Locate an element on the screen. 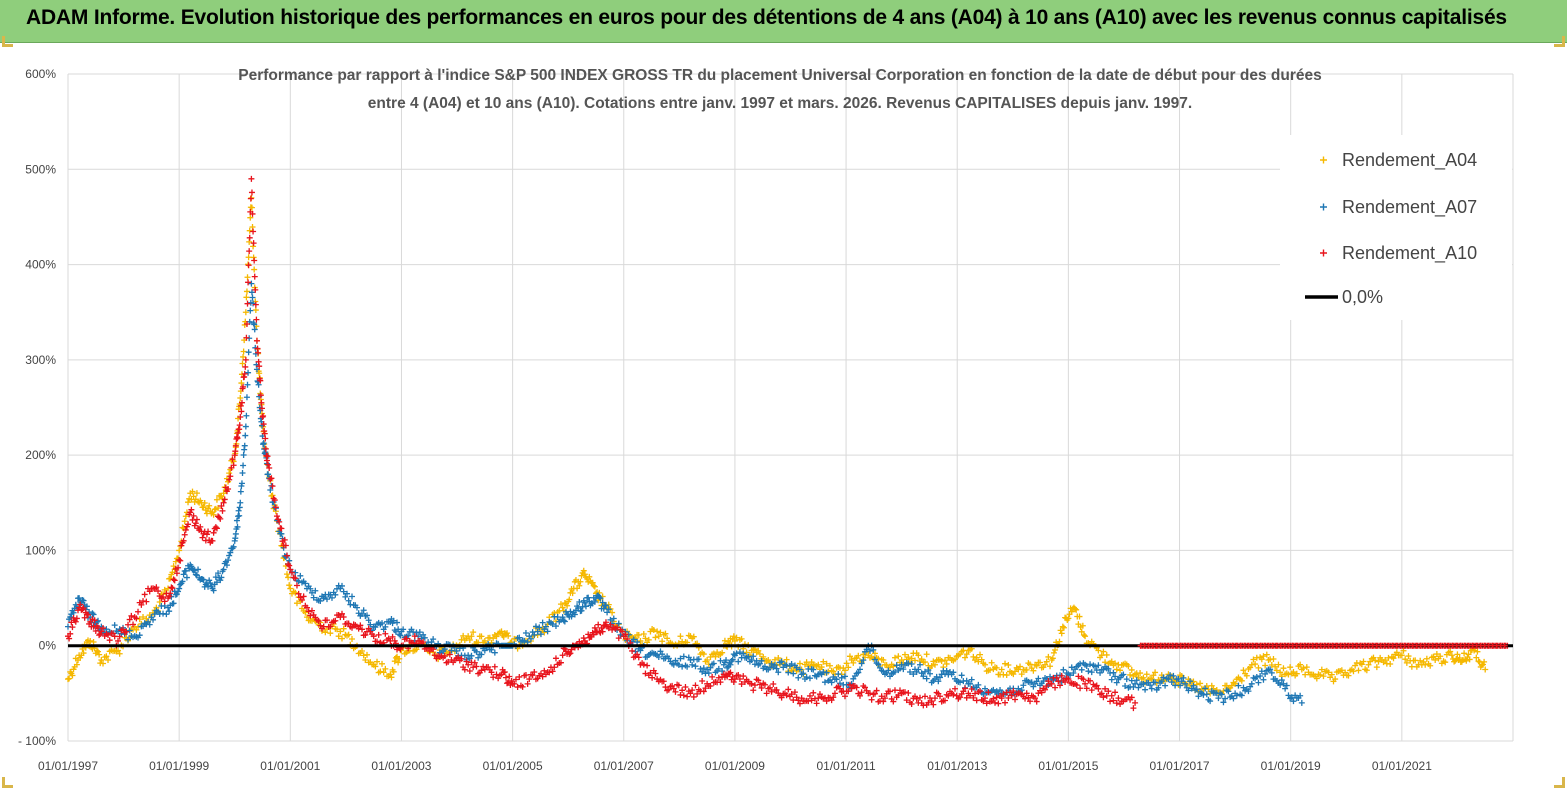 The height and width of the screenshot is (790, 1567). x-tick-label: 01/01/2003 is located at coordinates (401, 766).